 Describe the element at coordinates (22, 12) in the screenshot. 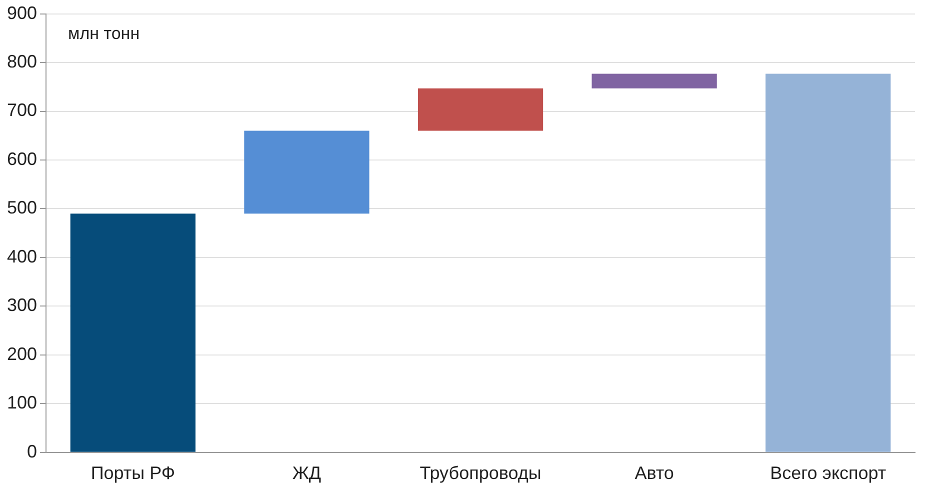

I see `y-tick-label: 900` at that location.